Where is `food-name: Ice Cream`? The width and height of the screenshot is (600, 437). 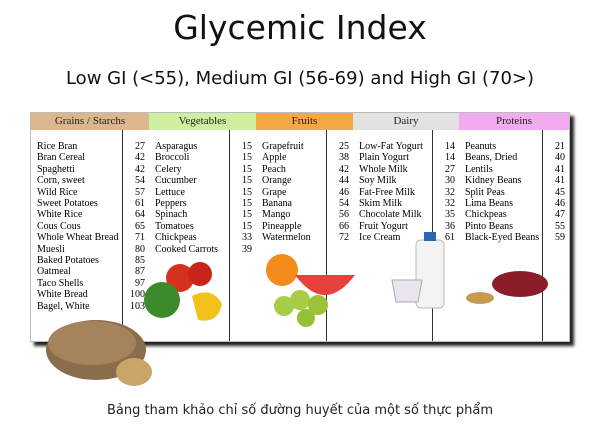
food-name: Ice Cream is located at coordinates (380, 238).